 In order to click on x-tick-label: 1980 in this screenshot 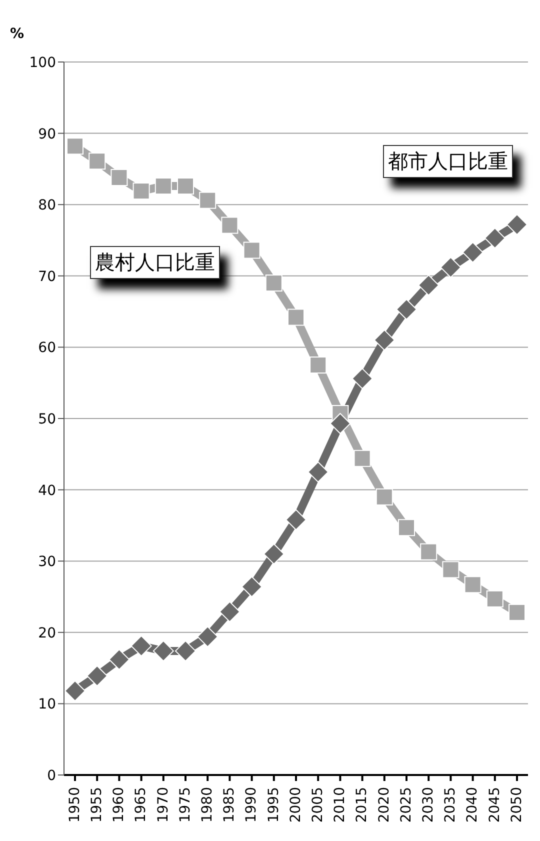, I will do `click(208, 805)`.